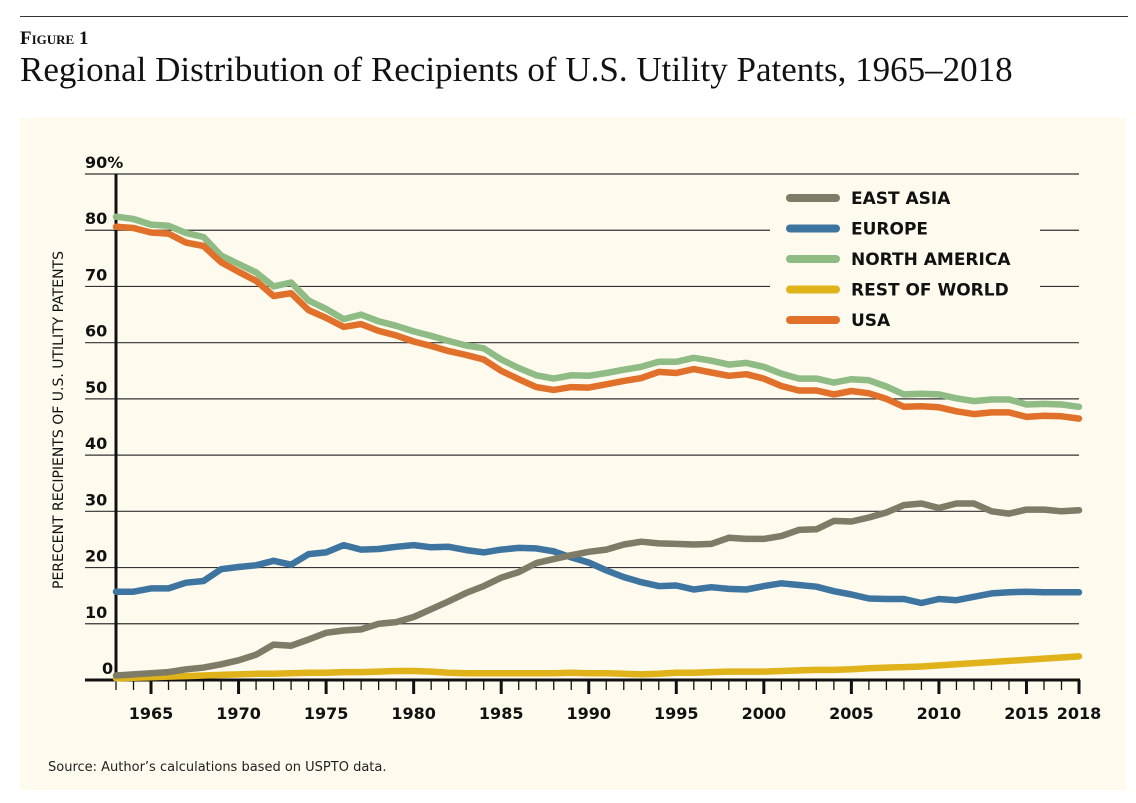 The image size is (1136, 803). What do you see at coordinates (901, 199) in the screenshot?
I see `legend-label-east-asia: EAST ASIA` at bounding box center [901, 199].